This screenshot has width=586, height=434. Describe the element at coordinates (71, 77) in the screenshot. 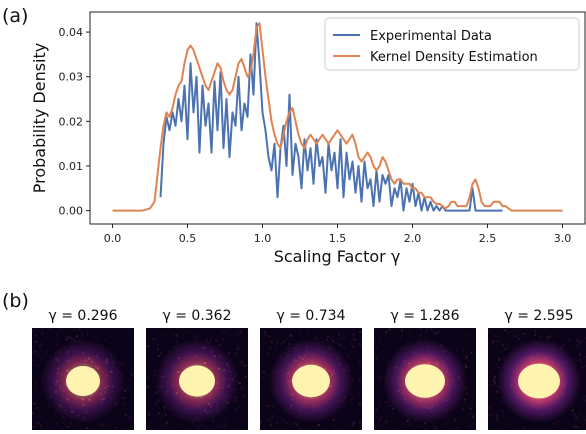

I see `y-tick-label: 0.03` at that location.